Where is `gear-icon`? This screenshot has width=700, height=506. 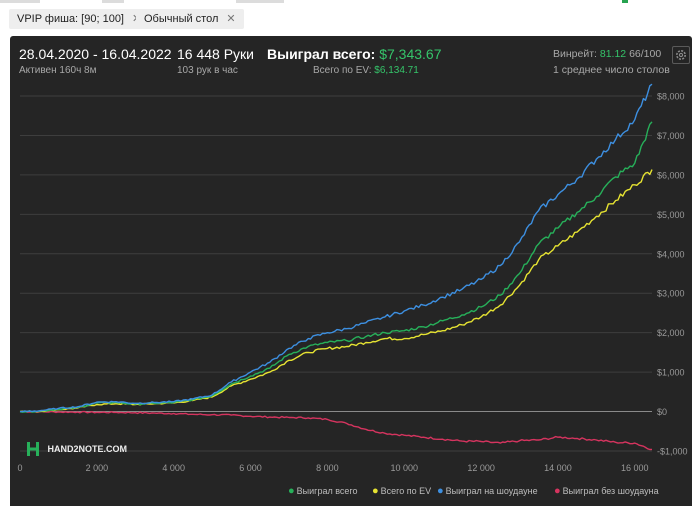
gear-icon is located at coordinates (681, 55).